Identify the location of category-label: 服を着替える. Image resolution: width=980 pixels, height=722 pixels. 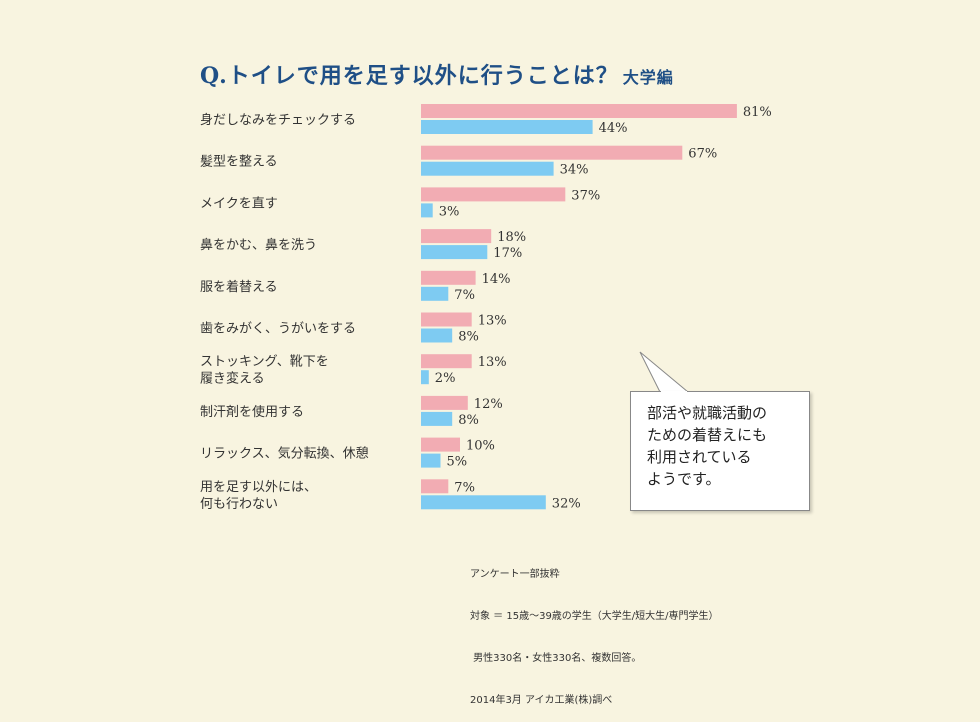
(239, 287).